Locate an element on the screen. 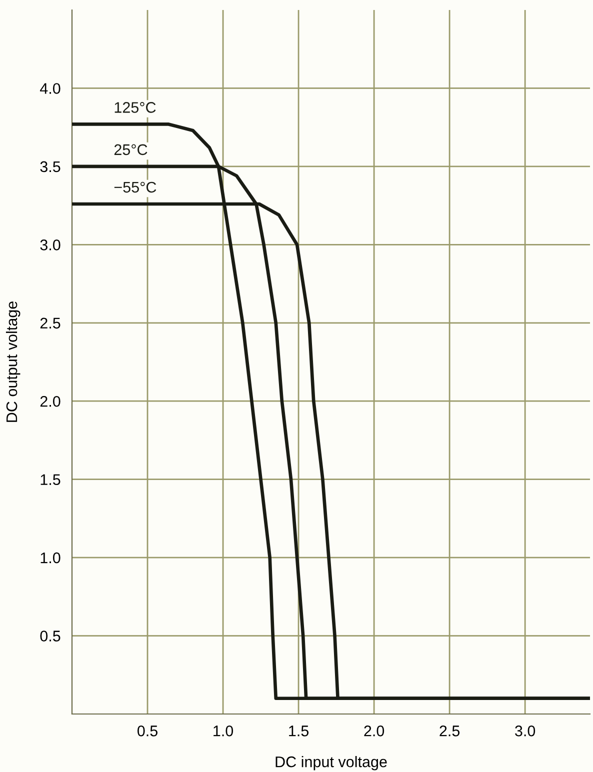 This screenshot has height=772, width=593. x-axis-title: DC input voltage is located at coordinates (331, 763).